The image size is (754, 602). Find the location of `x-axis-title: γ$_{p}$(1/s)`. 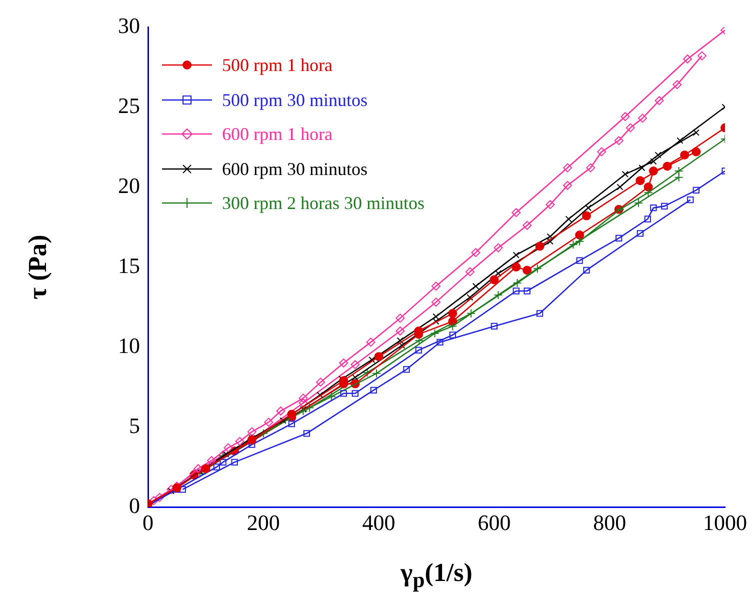

x-axis-title: γ$_{p}$(1/s) is located at coordinates (436, 576).